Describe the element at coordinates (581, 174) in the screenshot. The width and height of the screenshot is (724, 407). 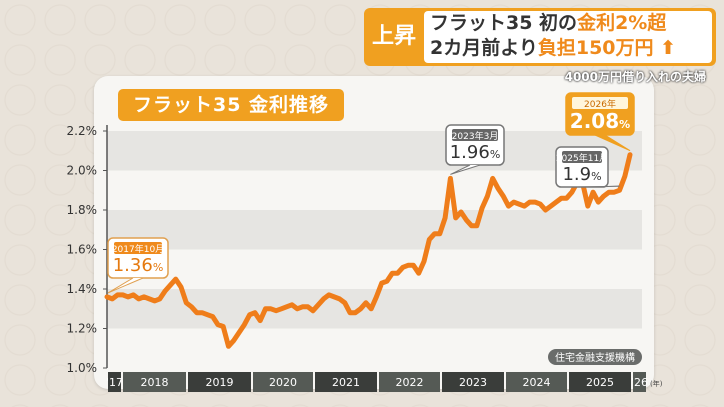
I see `annotation-value: 1.9%` at that location.